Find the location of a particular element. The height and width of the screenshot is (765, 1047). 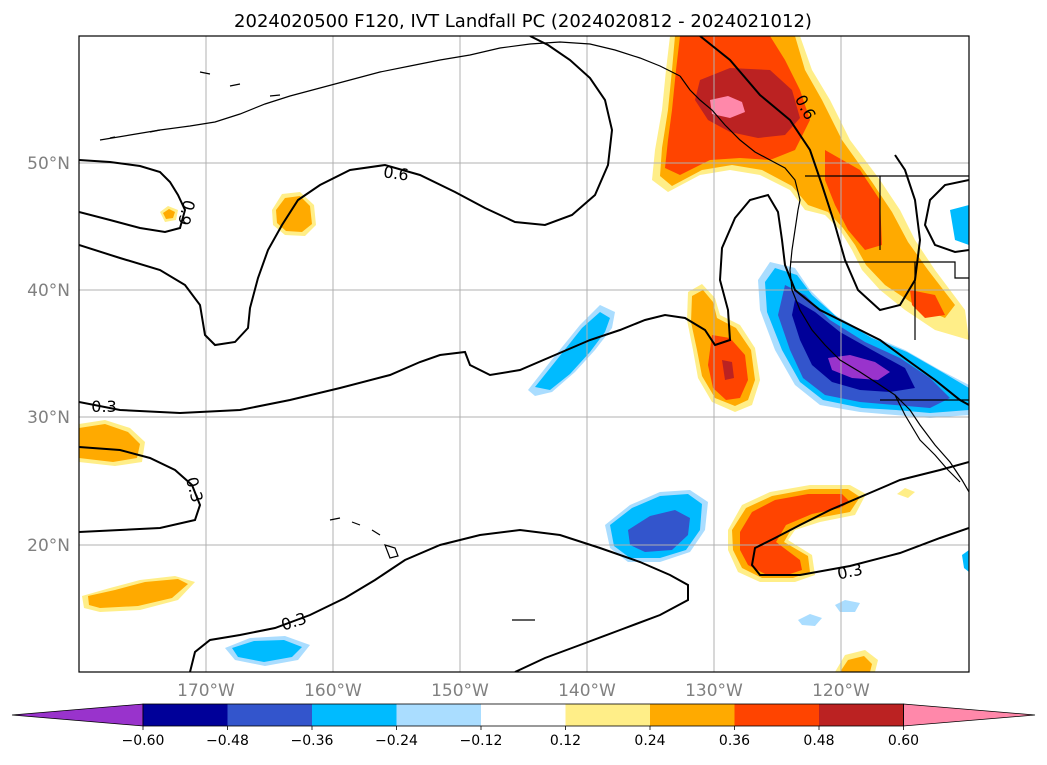

colorbar-tick-label: 0.48 is located at coordinates (818, 741).